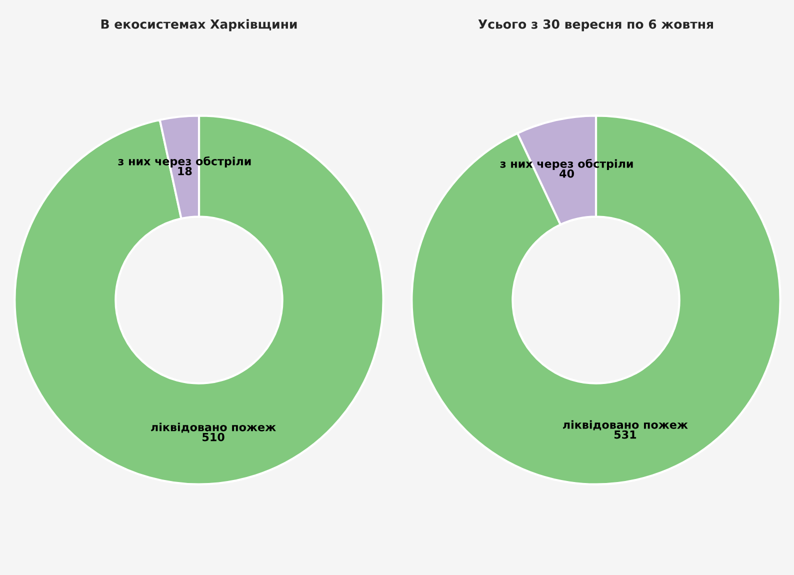  I want to click on data-label: 40, so click(567, 173).